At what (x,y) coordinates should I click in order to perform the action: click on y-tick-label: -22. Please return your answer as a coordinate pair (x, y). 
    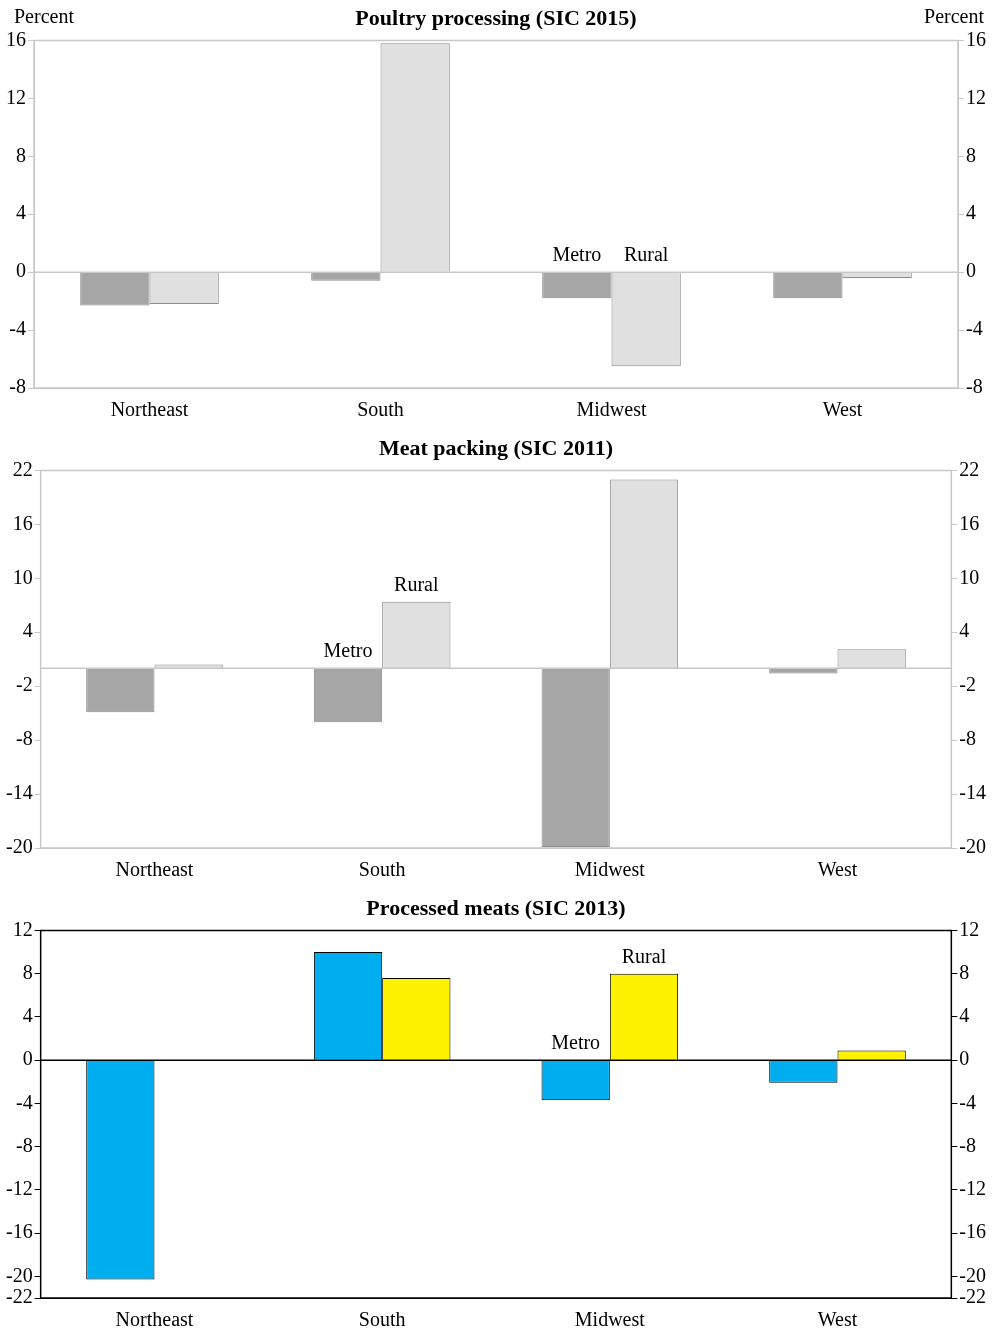
    Looking at the image, I should click on (19, 1296).